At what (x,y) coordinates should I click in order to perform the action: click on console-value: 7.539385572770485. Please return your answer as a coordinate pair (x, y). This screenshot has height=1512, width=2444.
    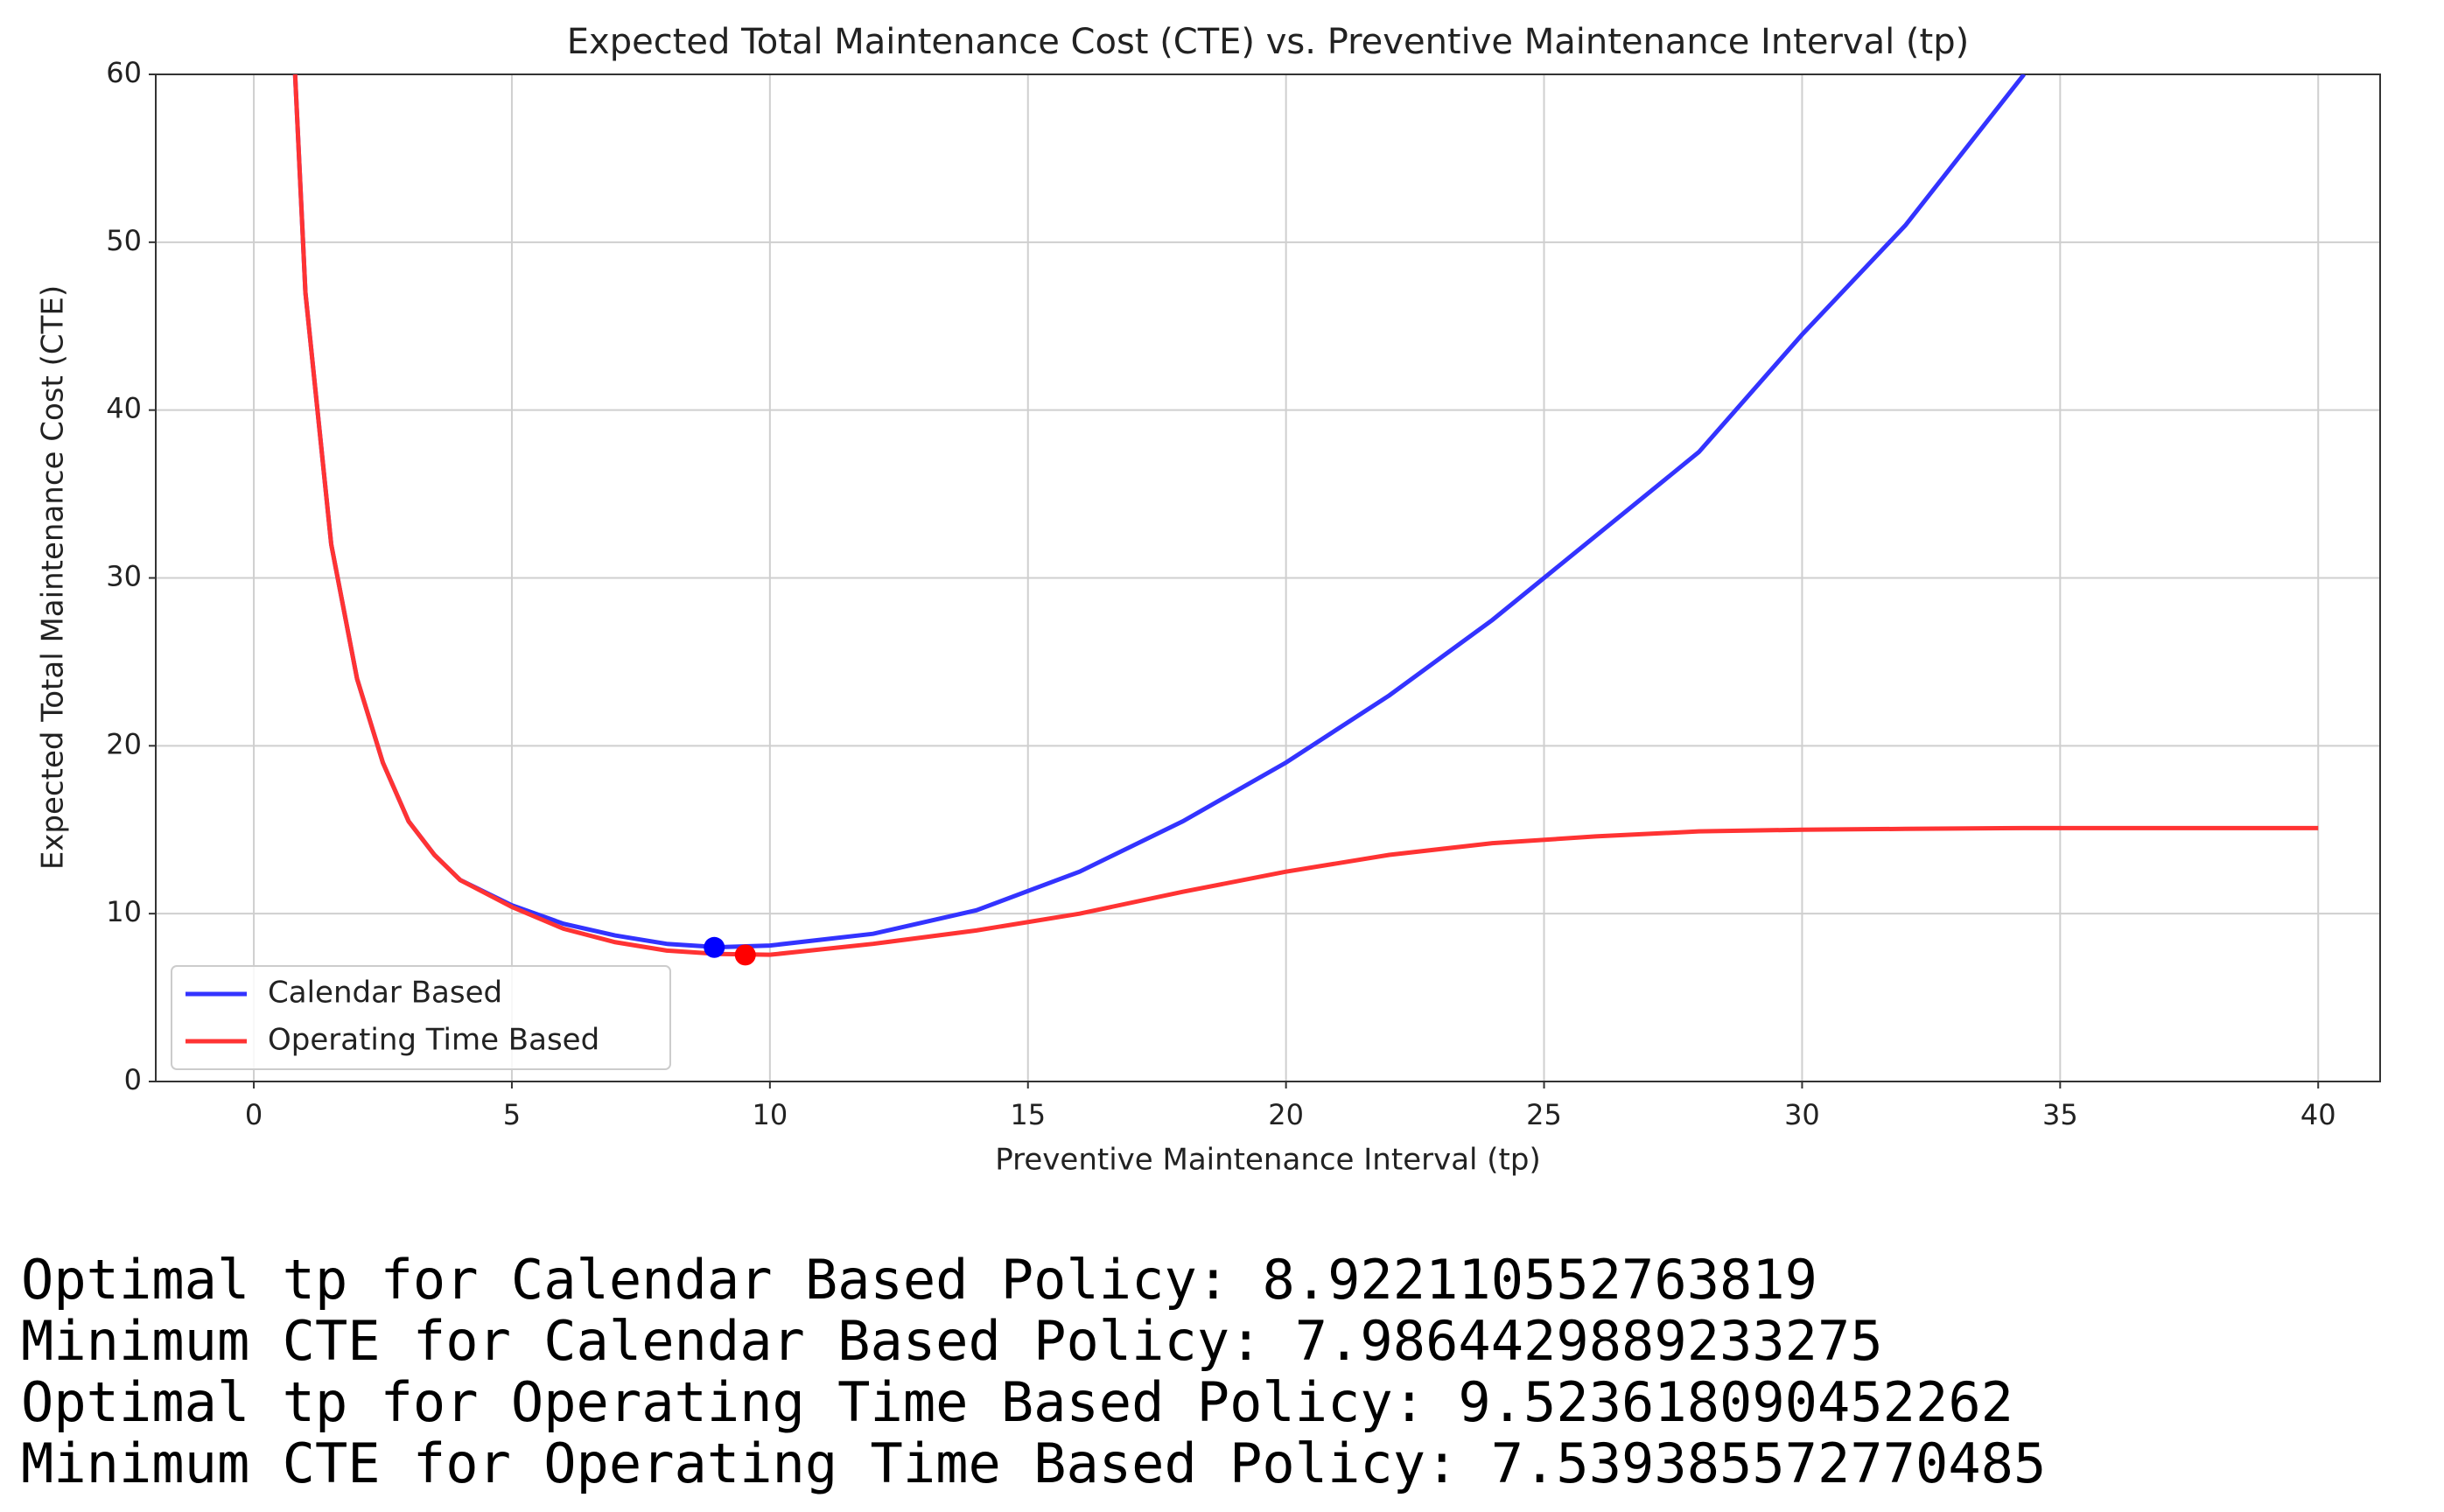
    Looking at the image, I should click on (1768, 1463).